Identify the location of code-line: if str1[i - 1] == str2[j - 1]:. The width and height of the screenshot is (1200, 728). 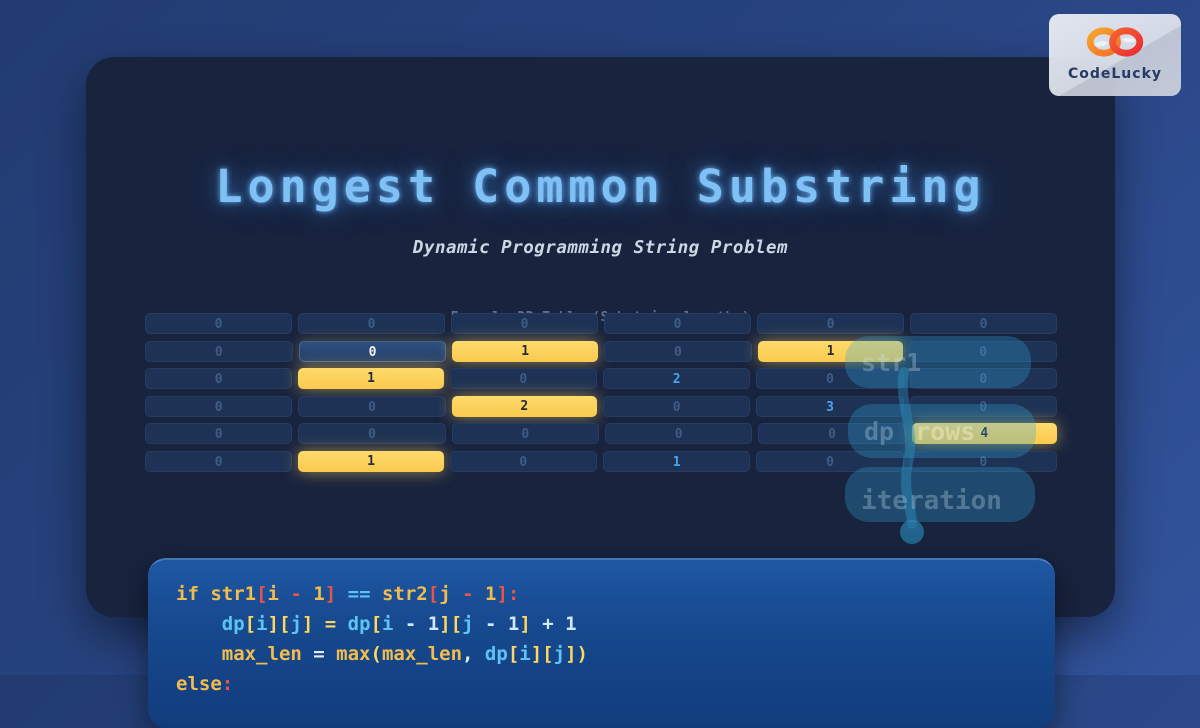
(348, 594).